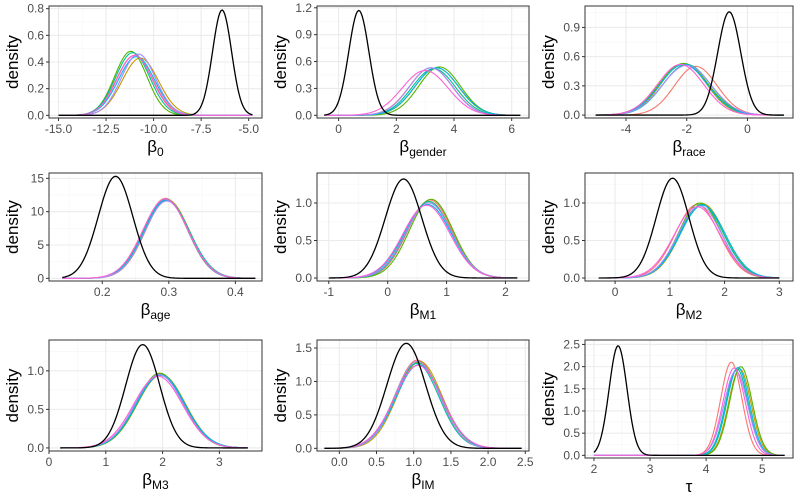 This screenshot has width=800, height=500. I want to click on x-axis-title: βgender, so click(422, 148).